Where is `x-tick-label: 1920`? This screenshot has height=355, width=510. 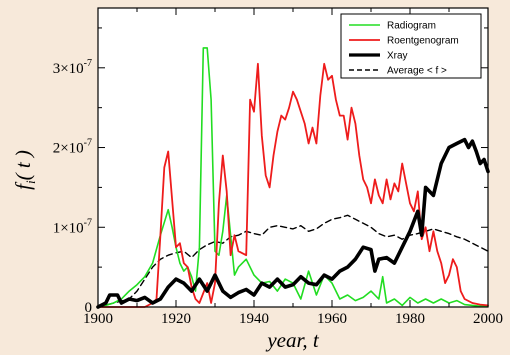
x-tick-label: 1920 is located at coordinates (176, 319).